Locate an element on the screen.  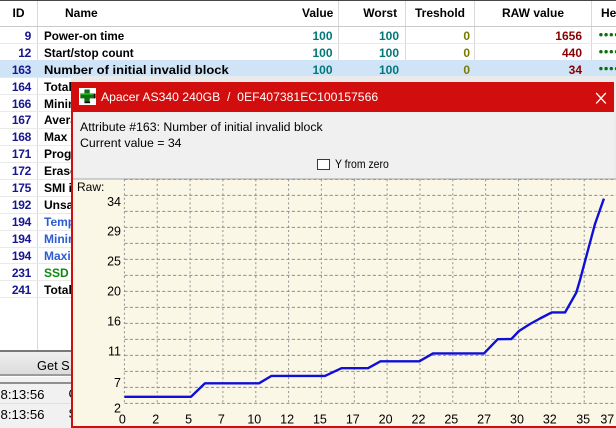
svg-text: 10 is located at coordinates (254, 420).